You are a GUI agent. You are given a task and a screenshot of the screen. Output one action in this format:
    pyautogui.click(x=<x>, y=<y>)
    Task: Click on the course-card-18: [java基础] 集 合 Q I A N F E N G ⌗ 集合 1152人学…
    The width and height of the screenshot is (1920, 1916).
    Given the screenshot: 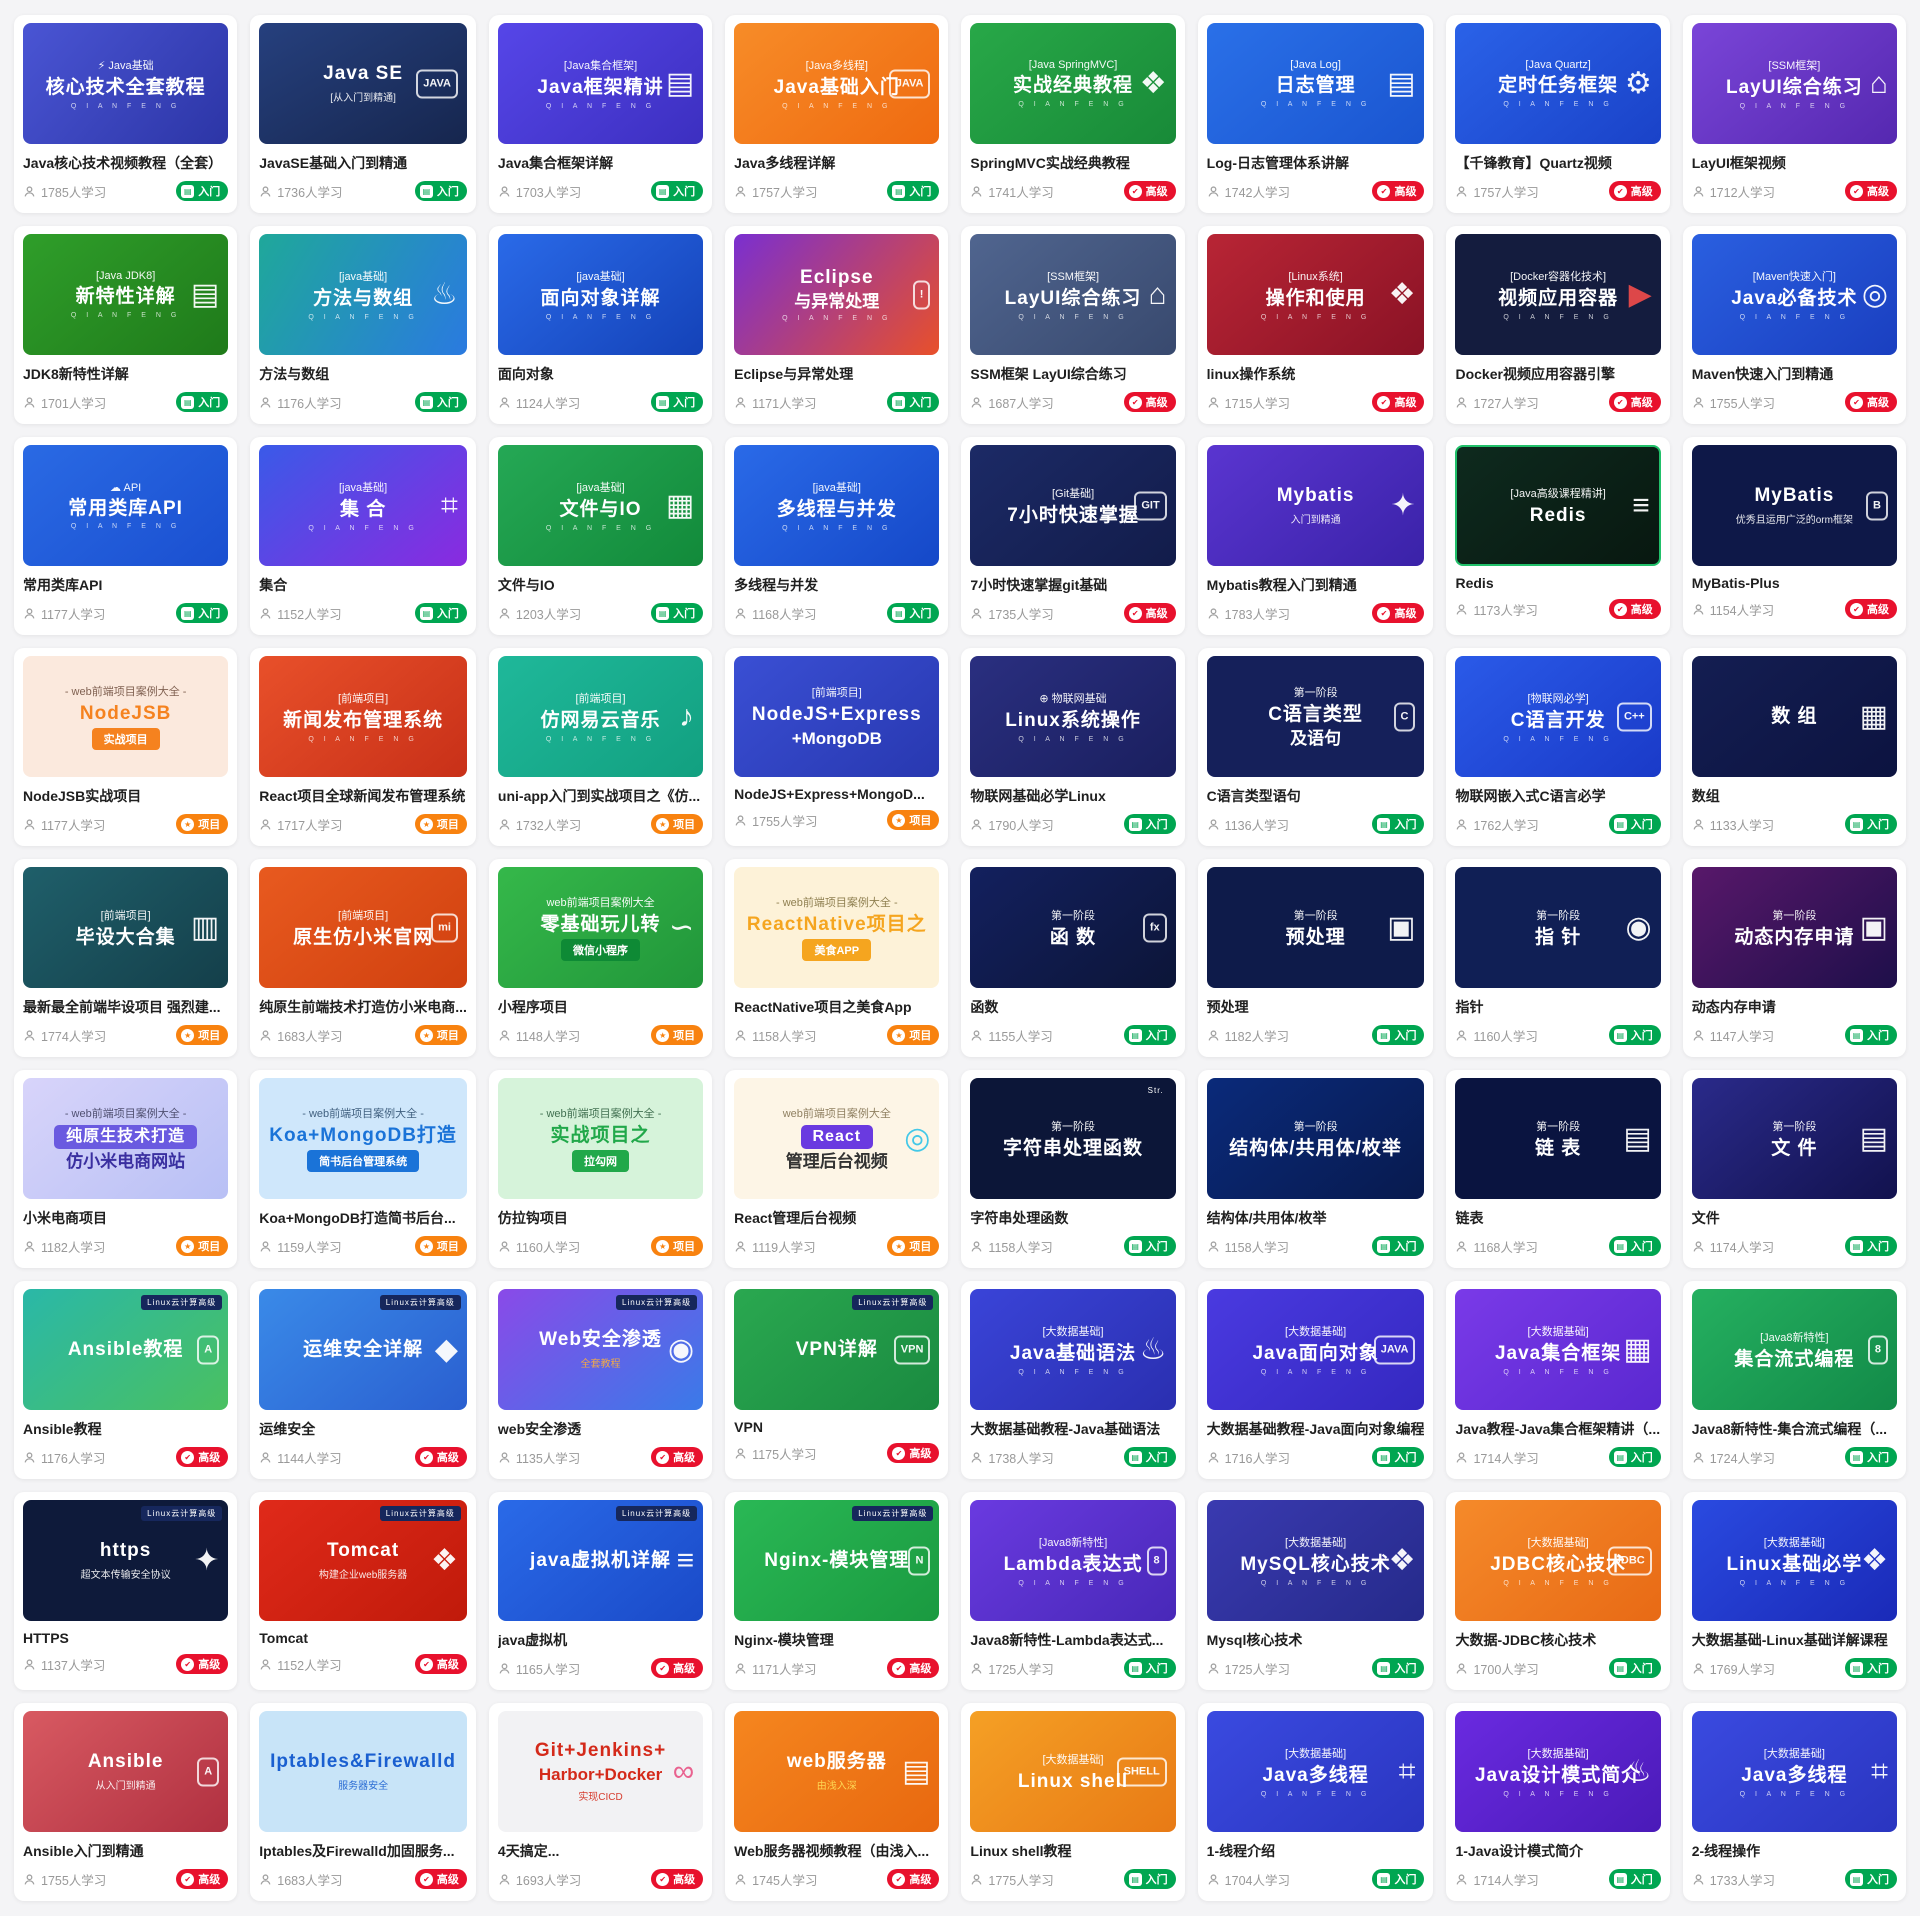 What is the action you would take?
    pyautogui.click(x=363, y=536)
    